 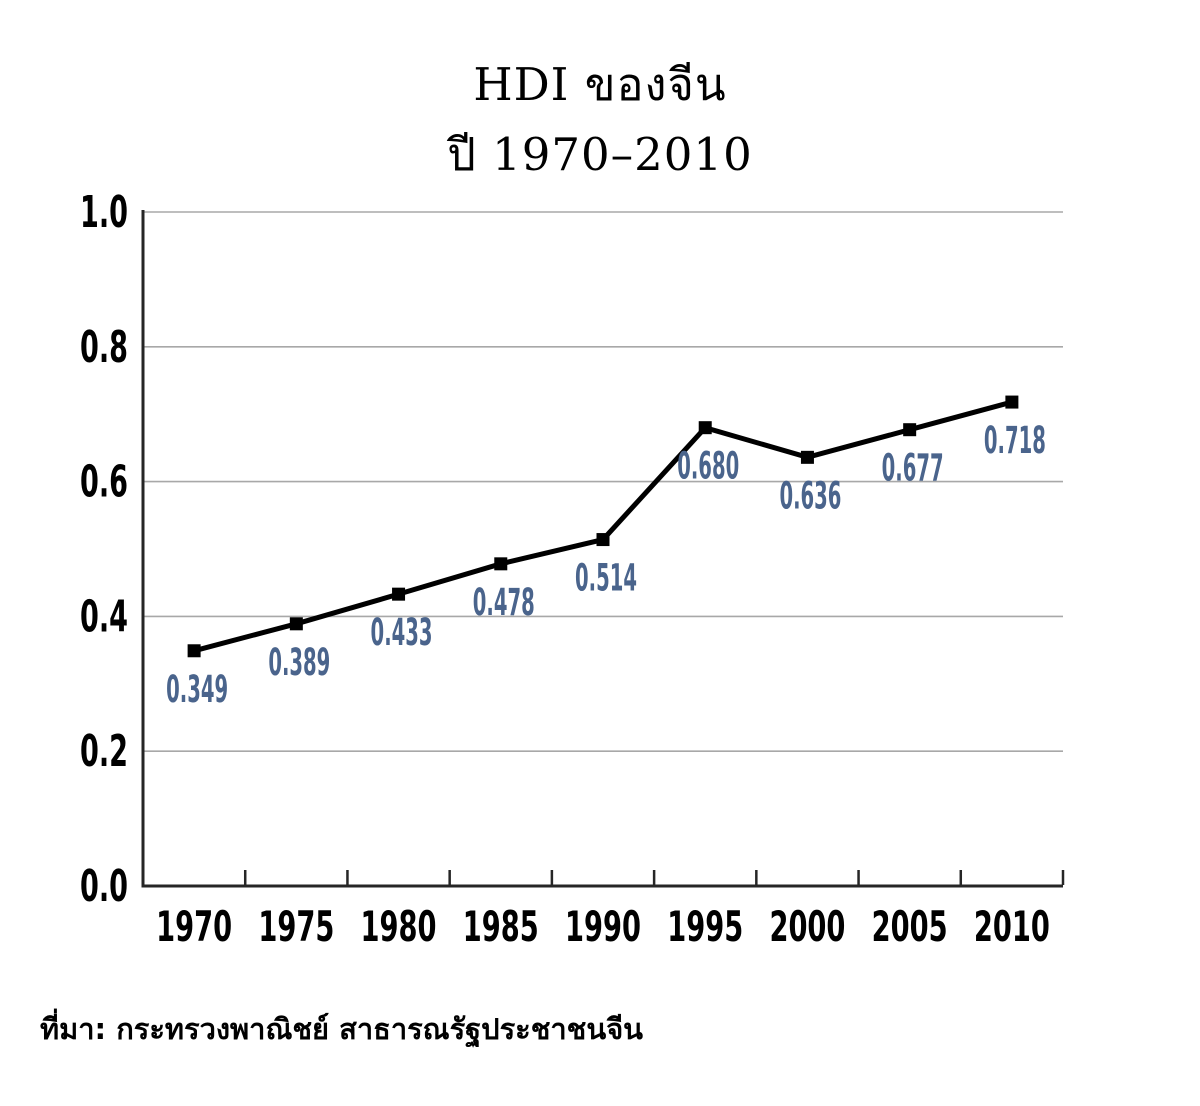 What do you see at coordinates (708, 466) in the screenshot?
I see `data-point-value-label: 0.680` at bounding box center [708, 466].